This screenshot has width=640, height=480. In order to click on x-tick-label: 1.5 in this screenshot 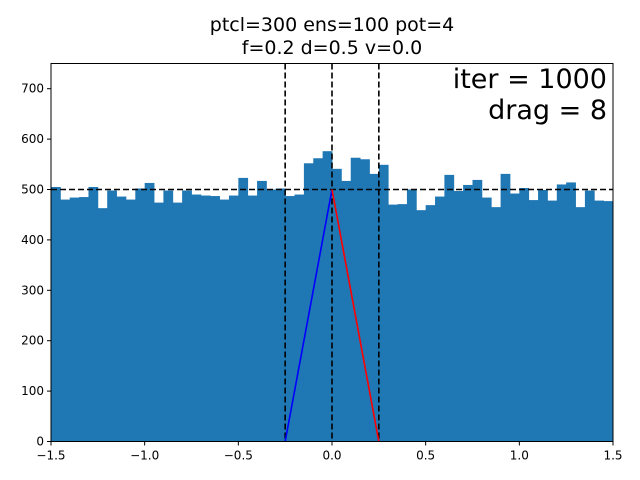, I will do `click(612, 456)`.